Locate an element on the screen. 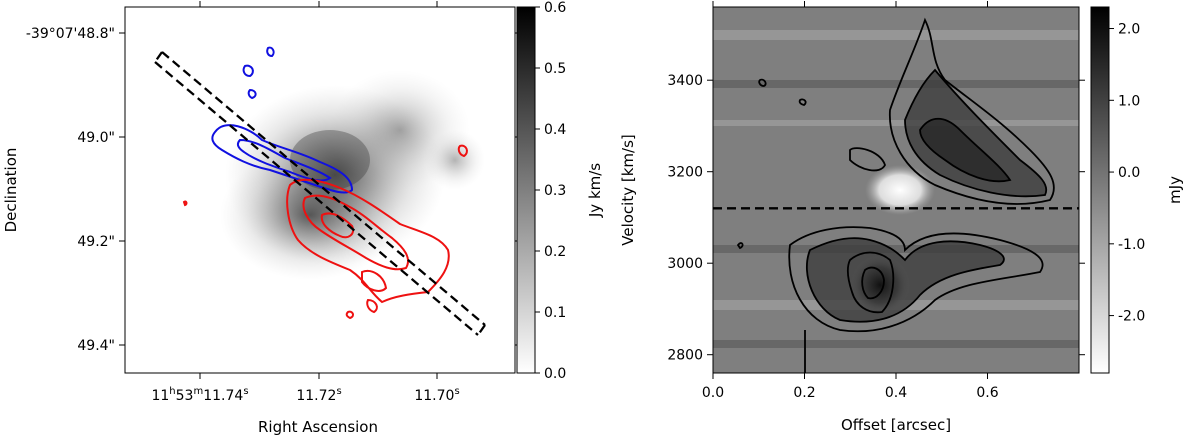 The width and height of the screenshot is (1200, 440). left-colorbar-label: Jy km/s is located at coordinates (595, 190).